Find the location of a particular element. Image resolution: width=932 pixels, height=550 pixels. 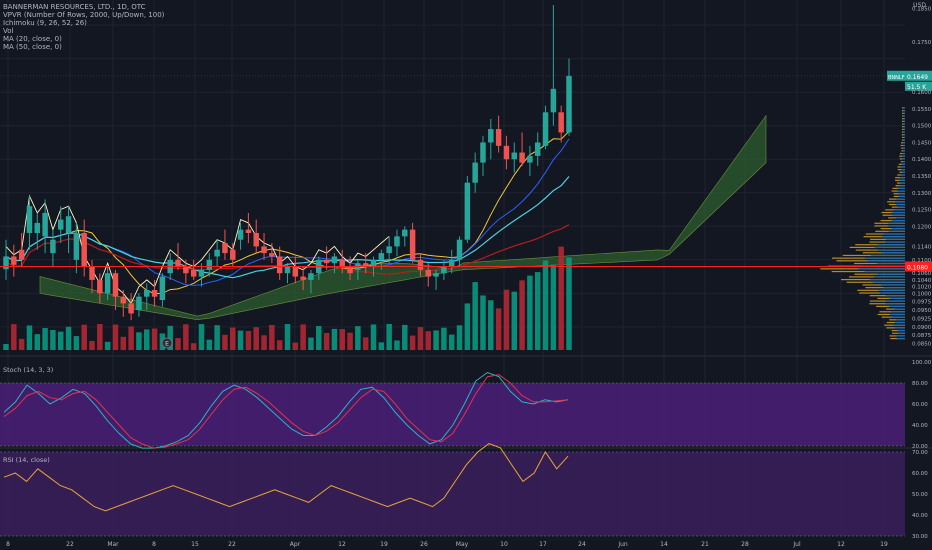

currency-label: USD is located at coordinates (919, 5).